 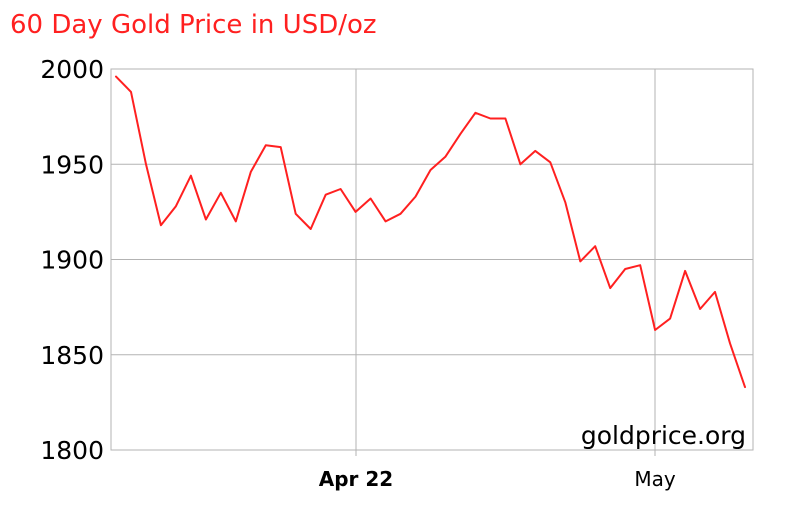 What do you see at coordinates (193, 25) in the screenshot?
I see `chart-title: 60 Day Gold Price in USD/oz` at bounding box center [193, 25].